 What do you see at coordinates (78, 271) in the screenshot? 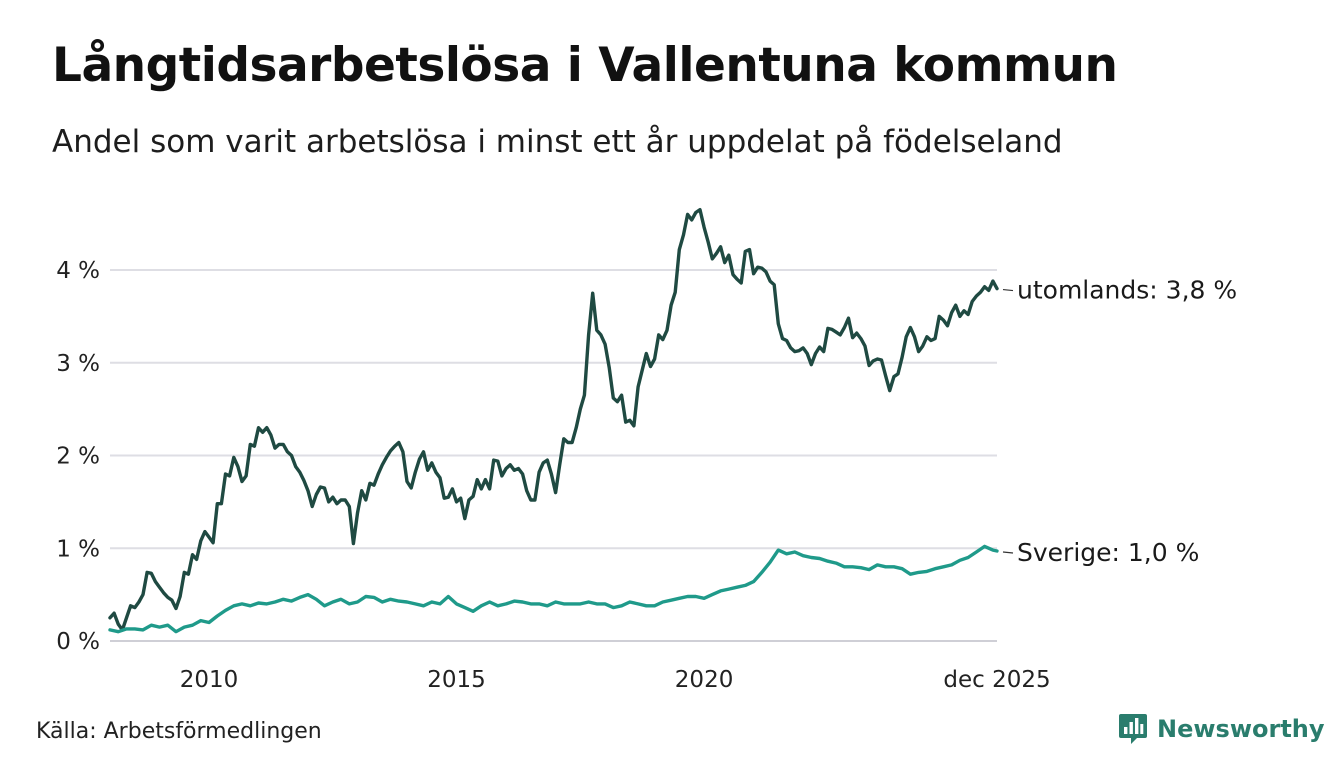
I see `y-tick-label: 4 %` at bounding box center [78, 271].